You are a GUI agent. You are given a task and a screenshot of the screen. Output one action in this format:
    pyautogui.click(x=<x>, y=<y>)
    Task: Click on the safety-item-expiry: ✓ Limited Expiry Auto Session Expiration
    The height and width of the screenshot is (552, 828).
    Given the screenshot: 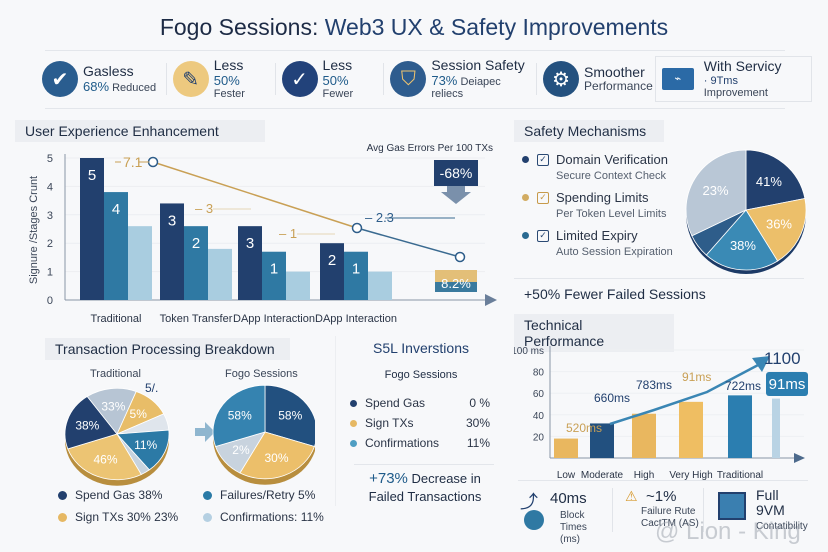 What is the action you would take?
    pyautogui.click(x=607, y=243)
    